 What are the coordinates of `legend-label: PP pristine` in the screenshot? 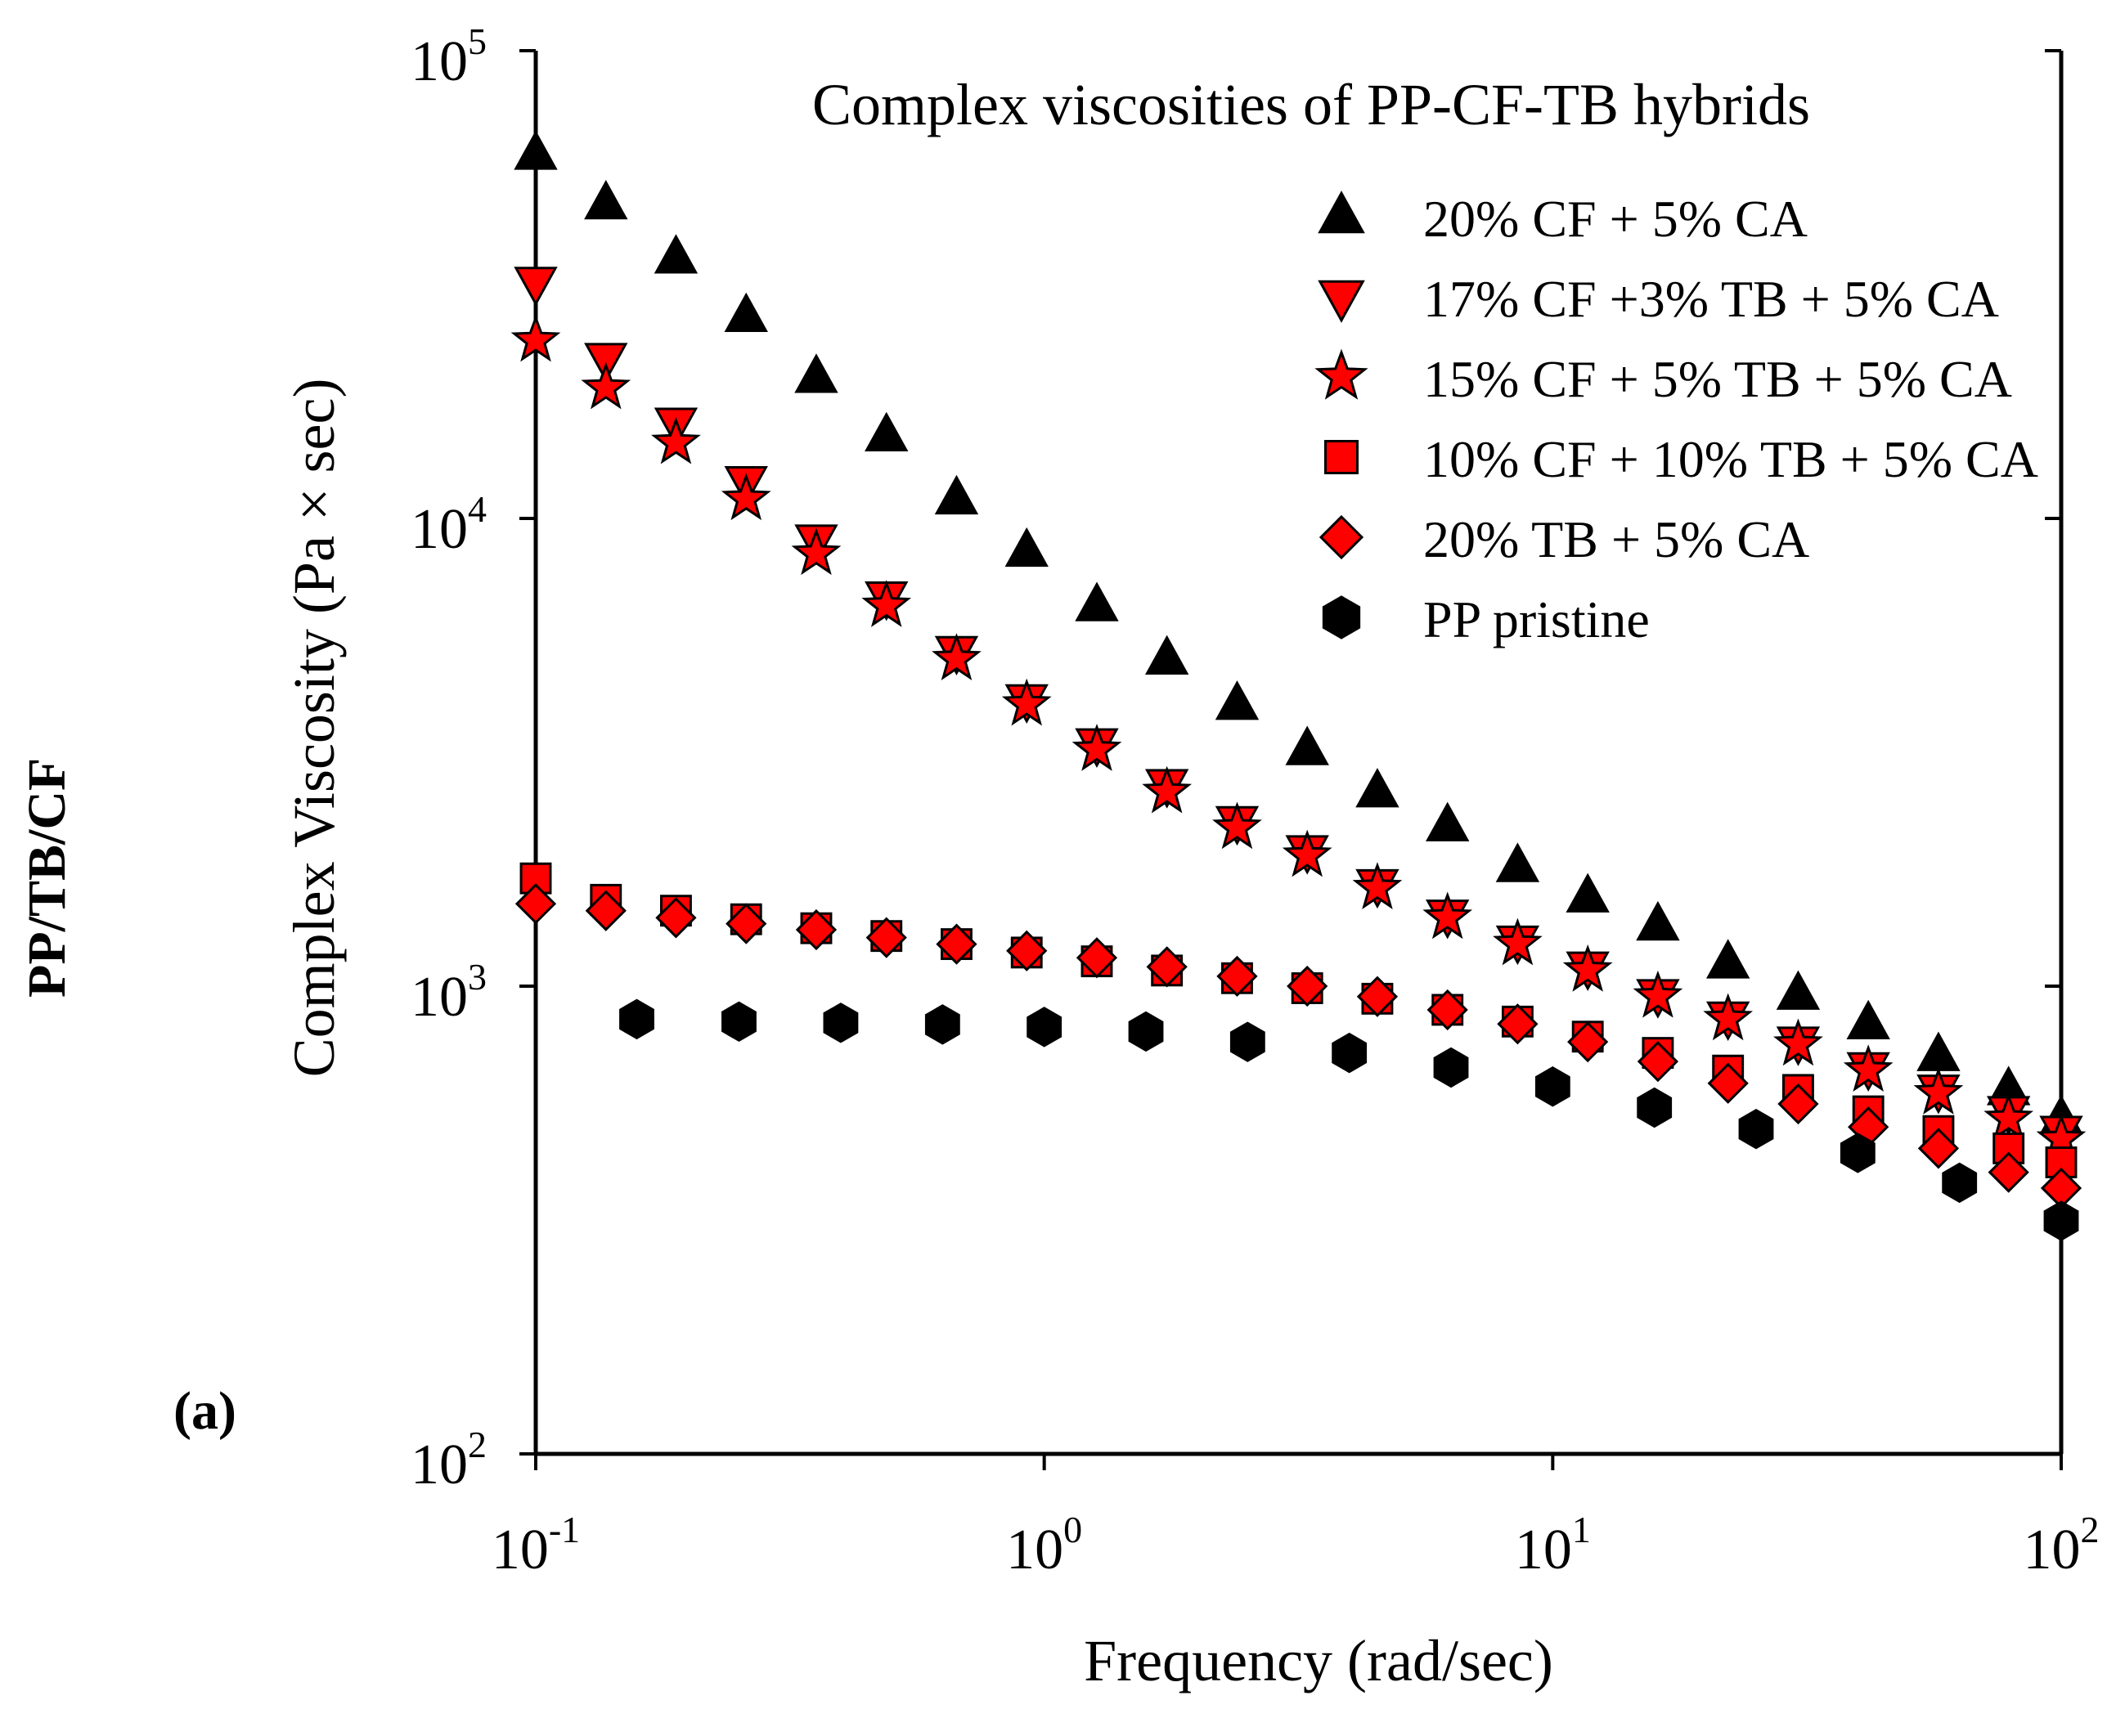 It's located at (1537, 619).